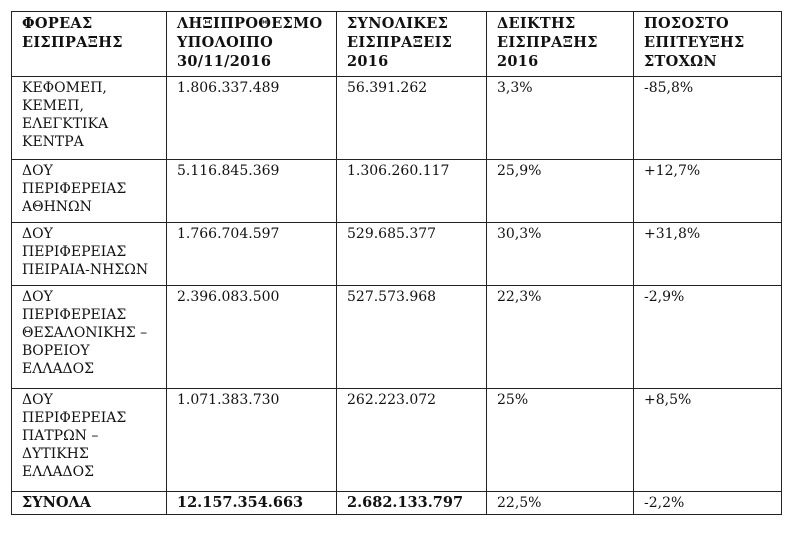 Image resolution: width=800 pixels, height=545 pixels. I want to click on cell-agency: ΔΟΥ ΠΕΡΙΦΕΡΕΙΑΣ ΠΑΤΡΩΝ – ΔΥΤΙΚΗΣ ΕΛΛΑΔΟΣ, so click(89, 440).